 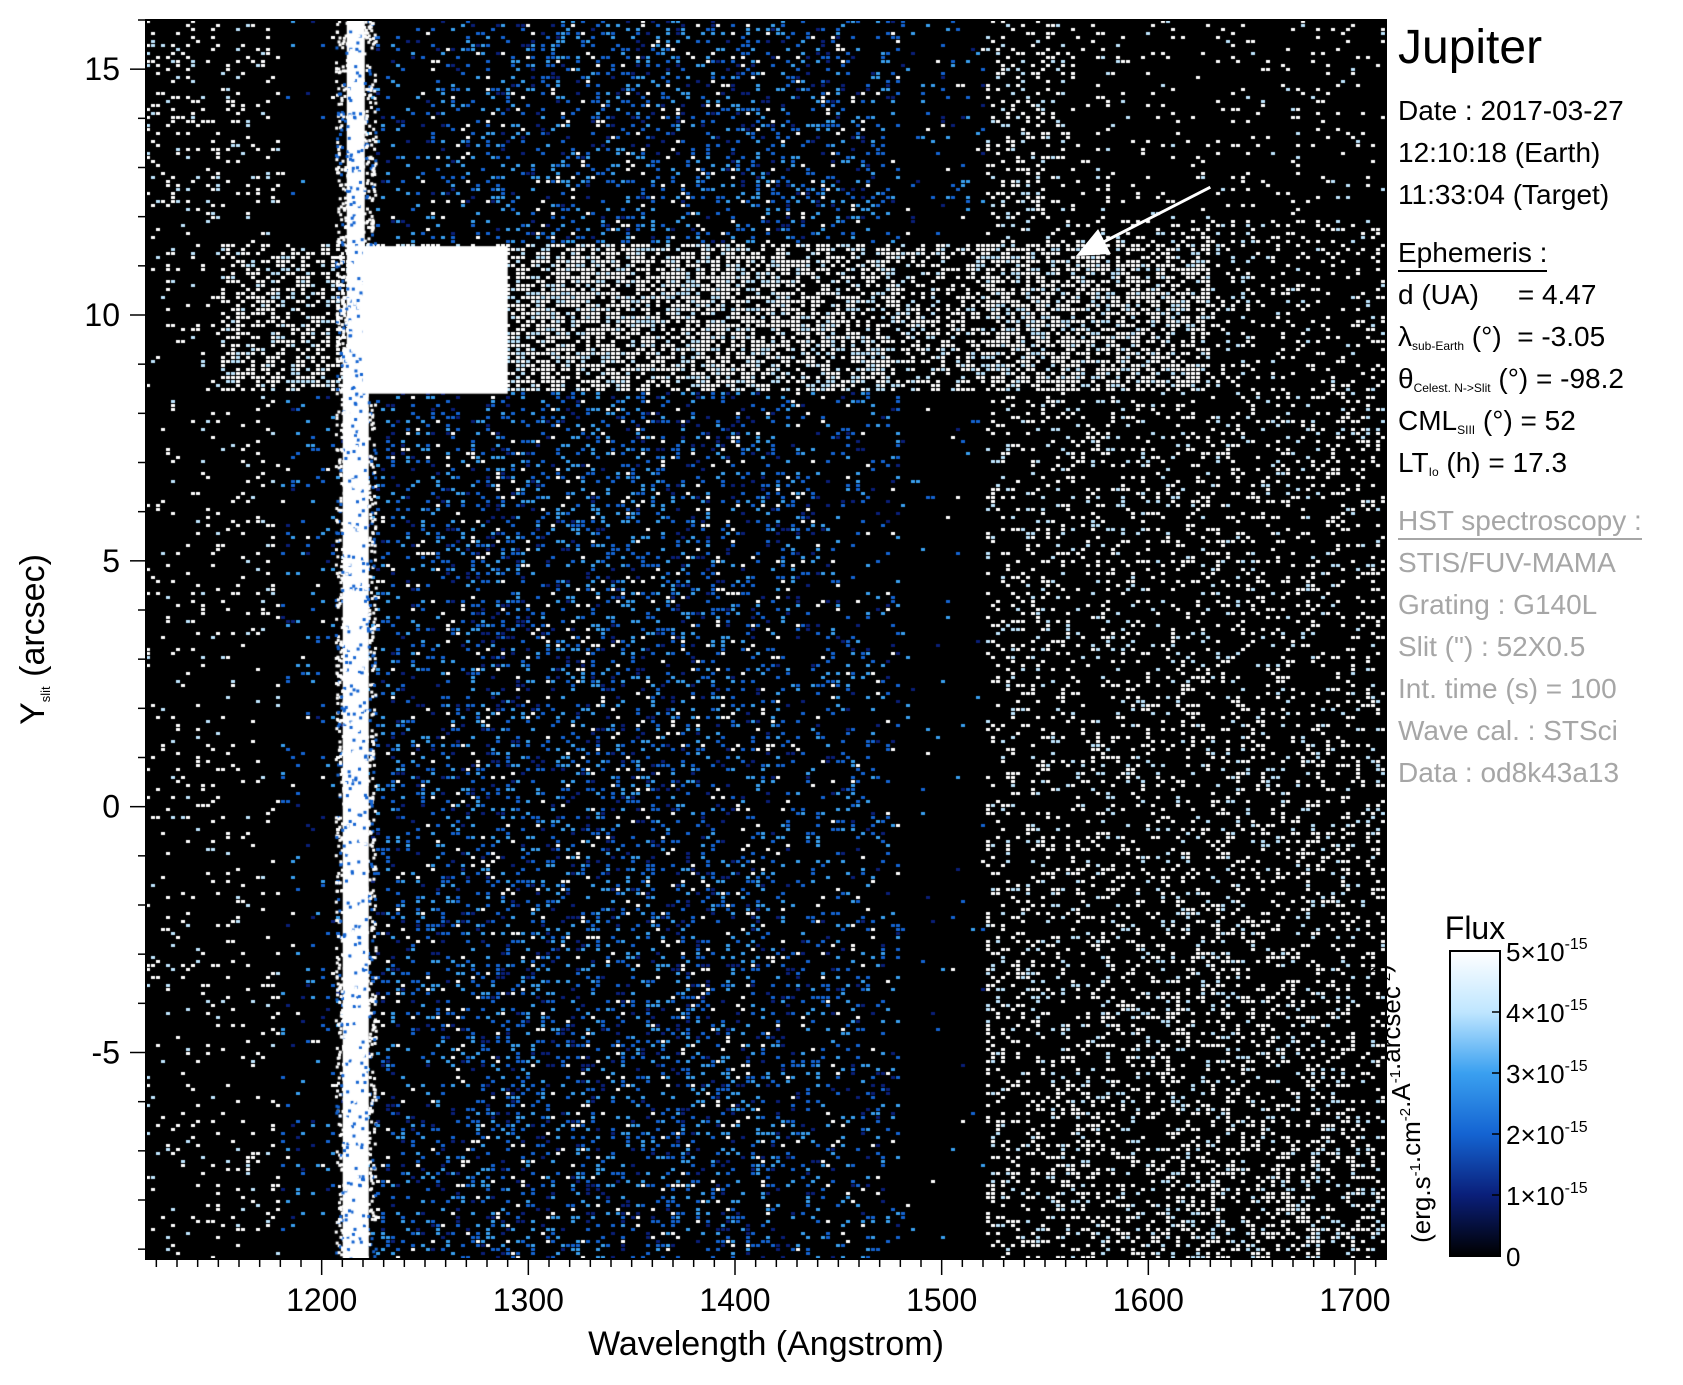 I want to click on colorbar-tick-label: 5×10⁻¹⁵, so click(x=1547, y=951).